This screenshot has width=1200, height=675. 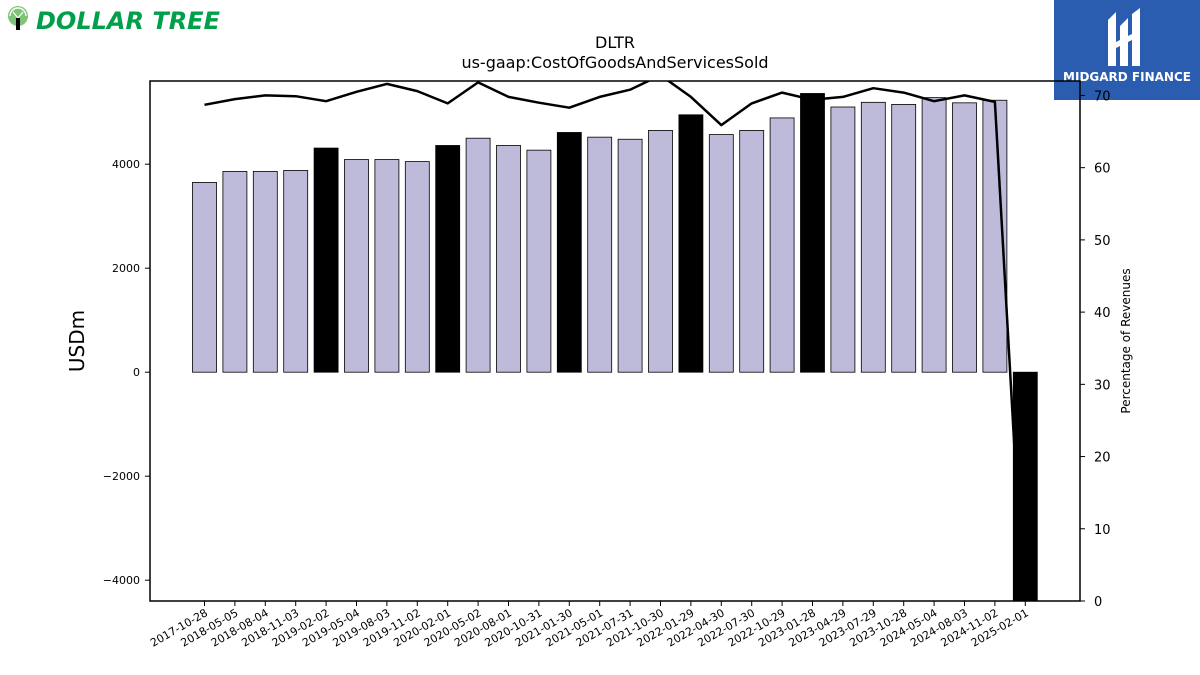 What do you see at coordinates (1102, 530) in the screenshot?
I see `right-tick-label: 10` at bounding box center [1102, 530].